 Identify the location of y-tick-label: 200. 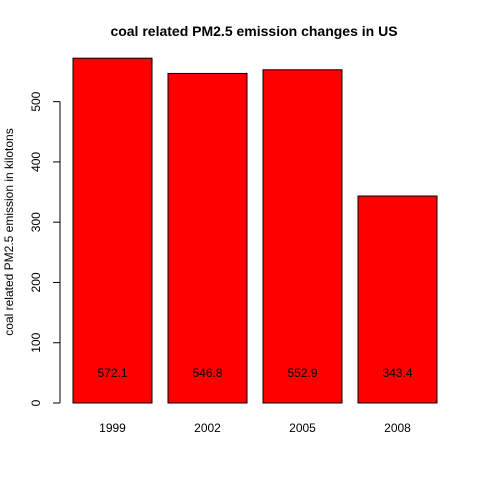
(36, 282).